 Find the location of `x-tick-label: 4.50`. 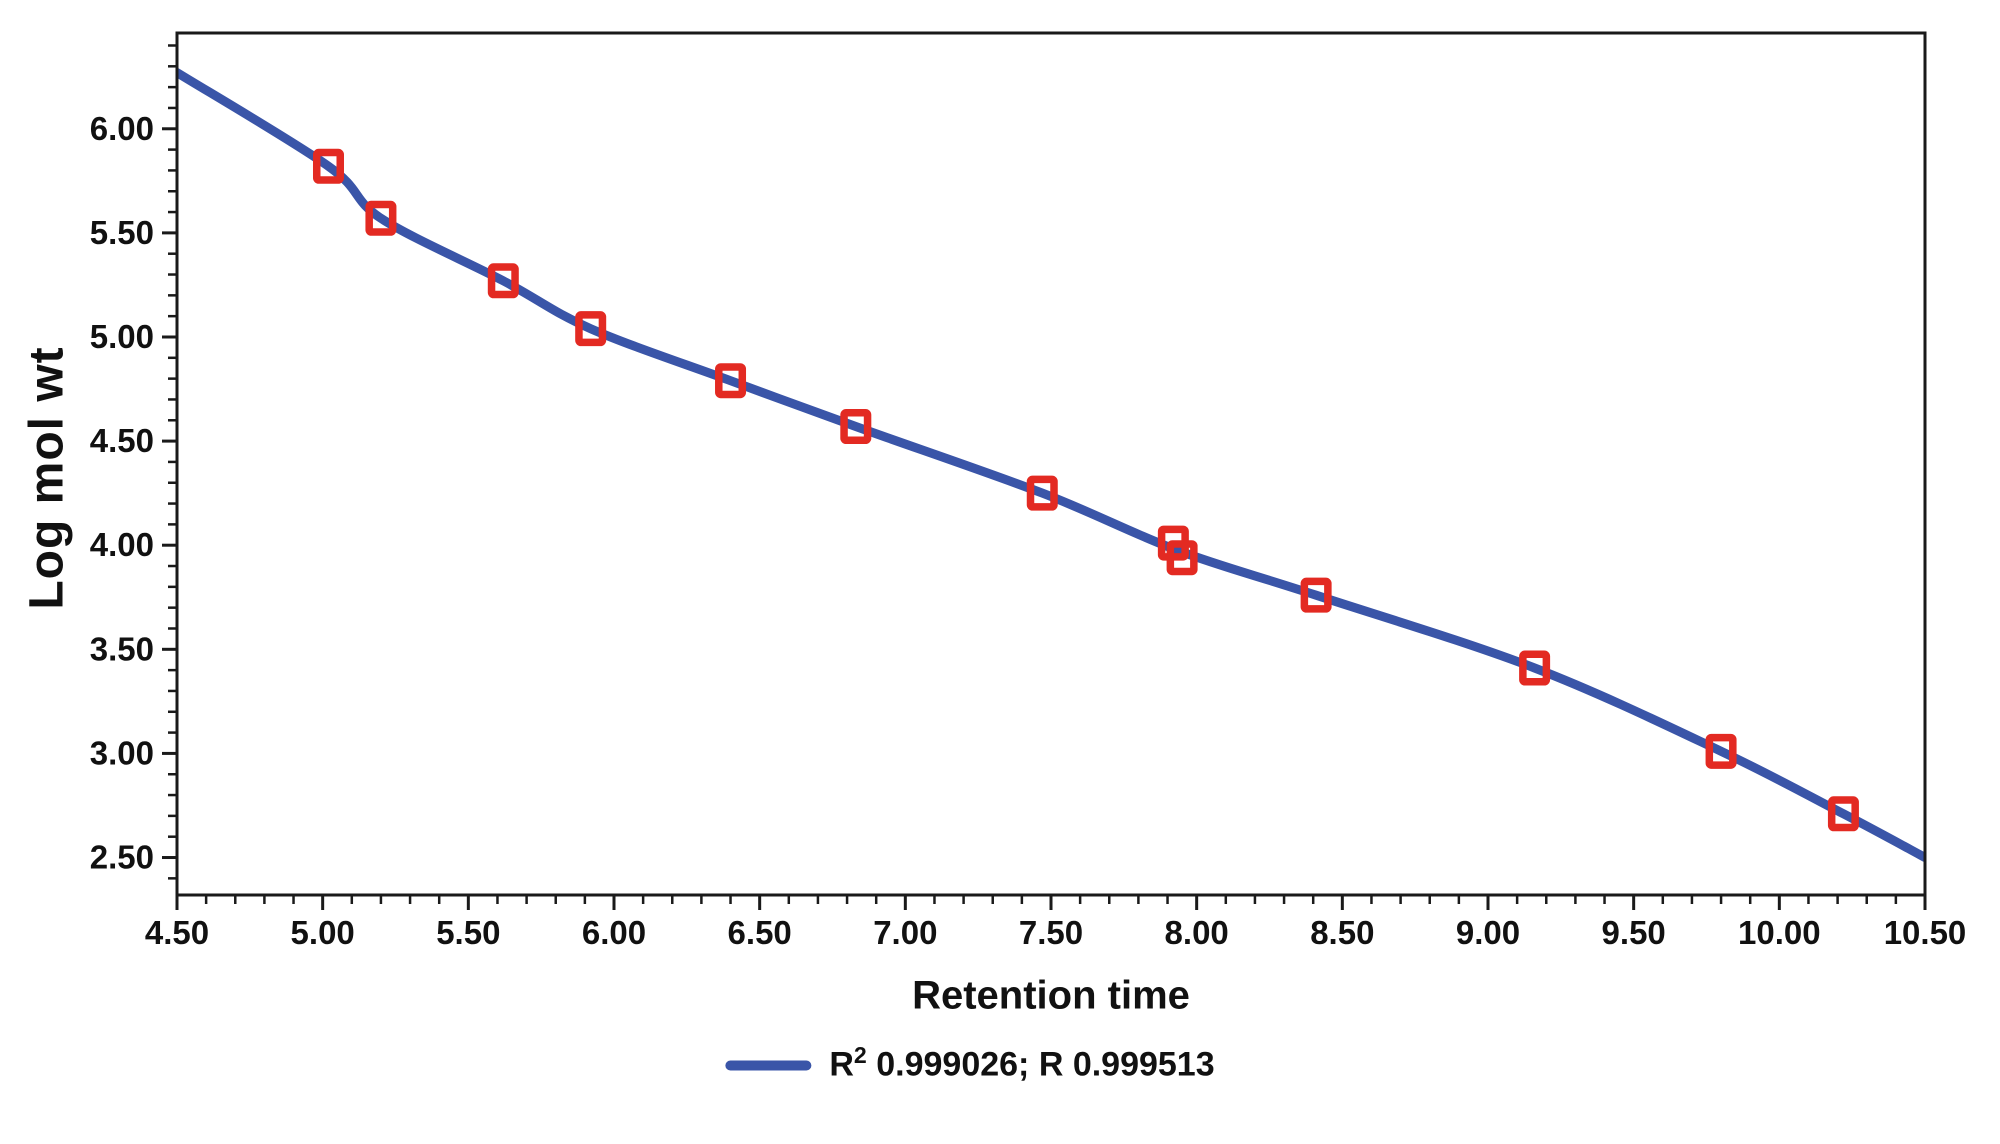

x-tick-label: 4.50 is located at coordinates (177, 932).